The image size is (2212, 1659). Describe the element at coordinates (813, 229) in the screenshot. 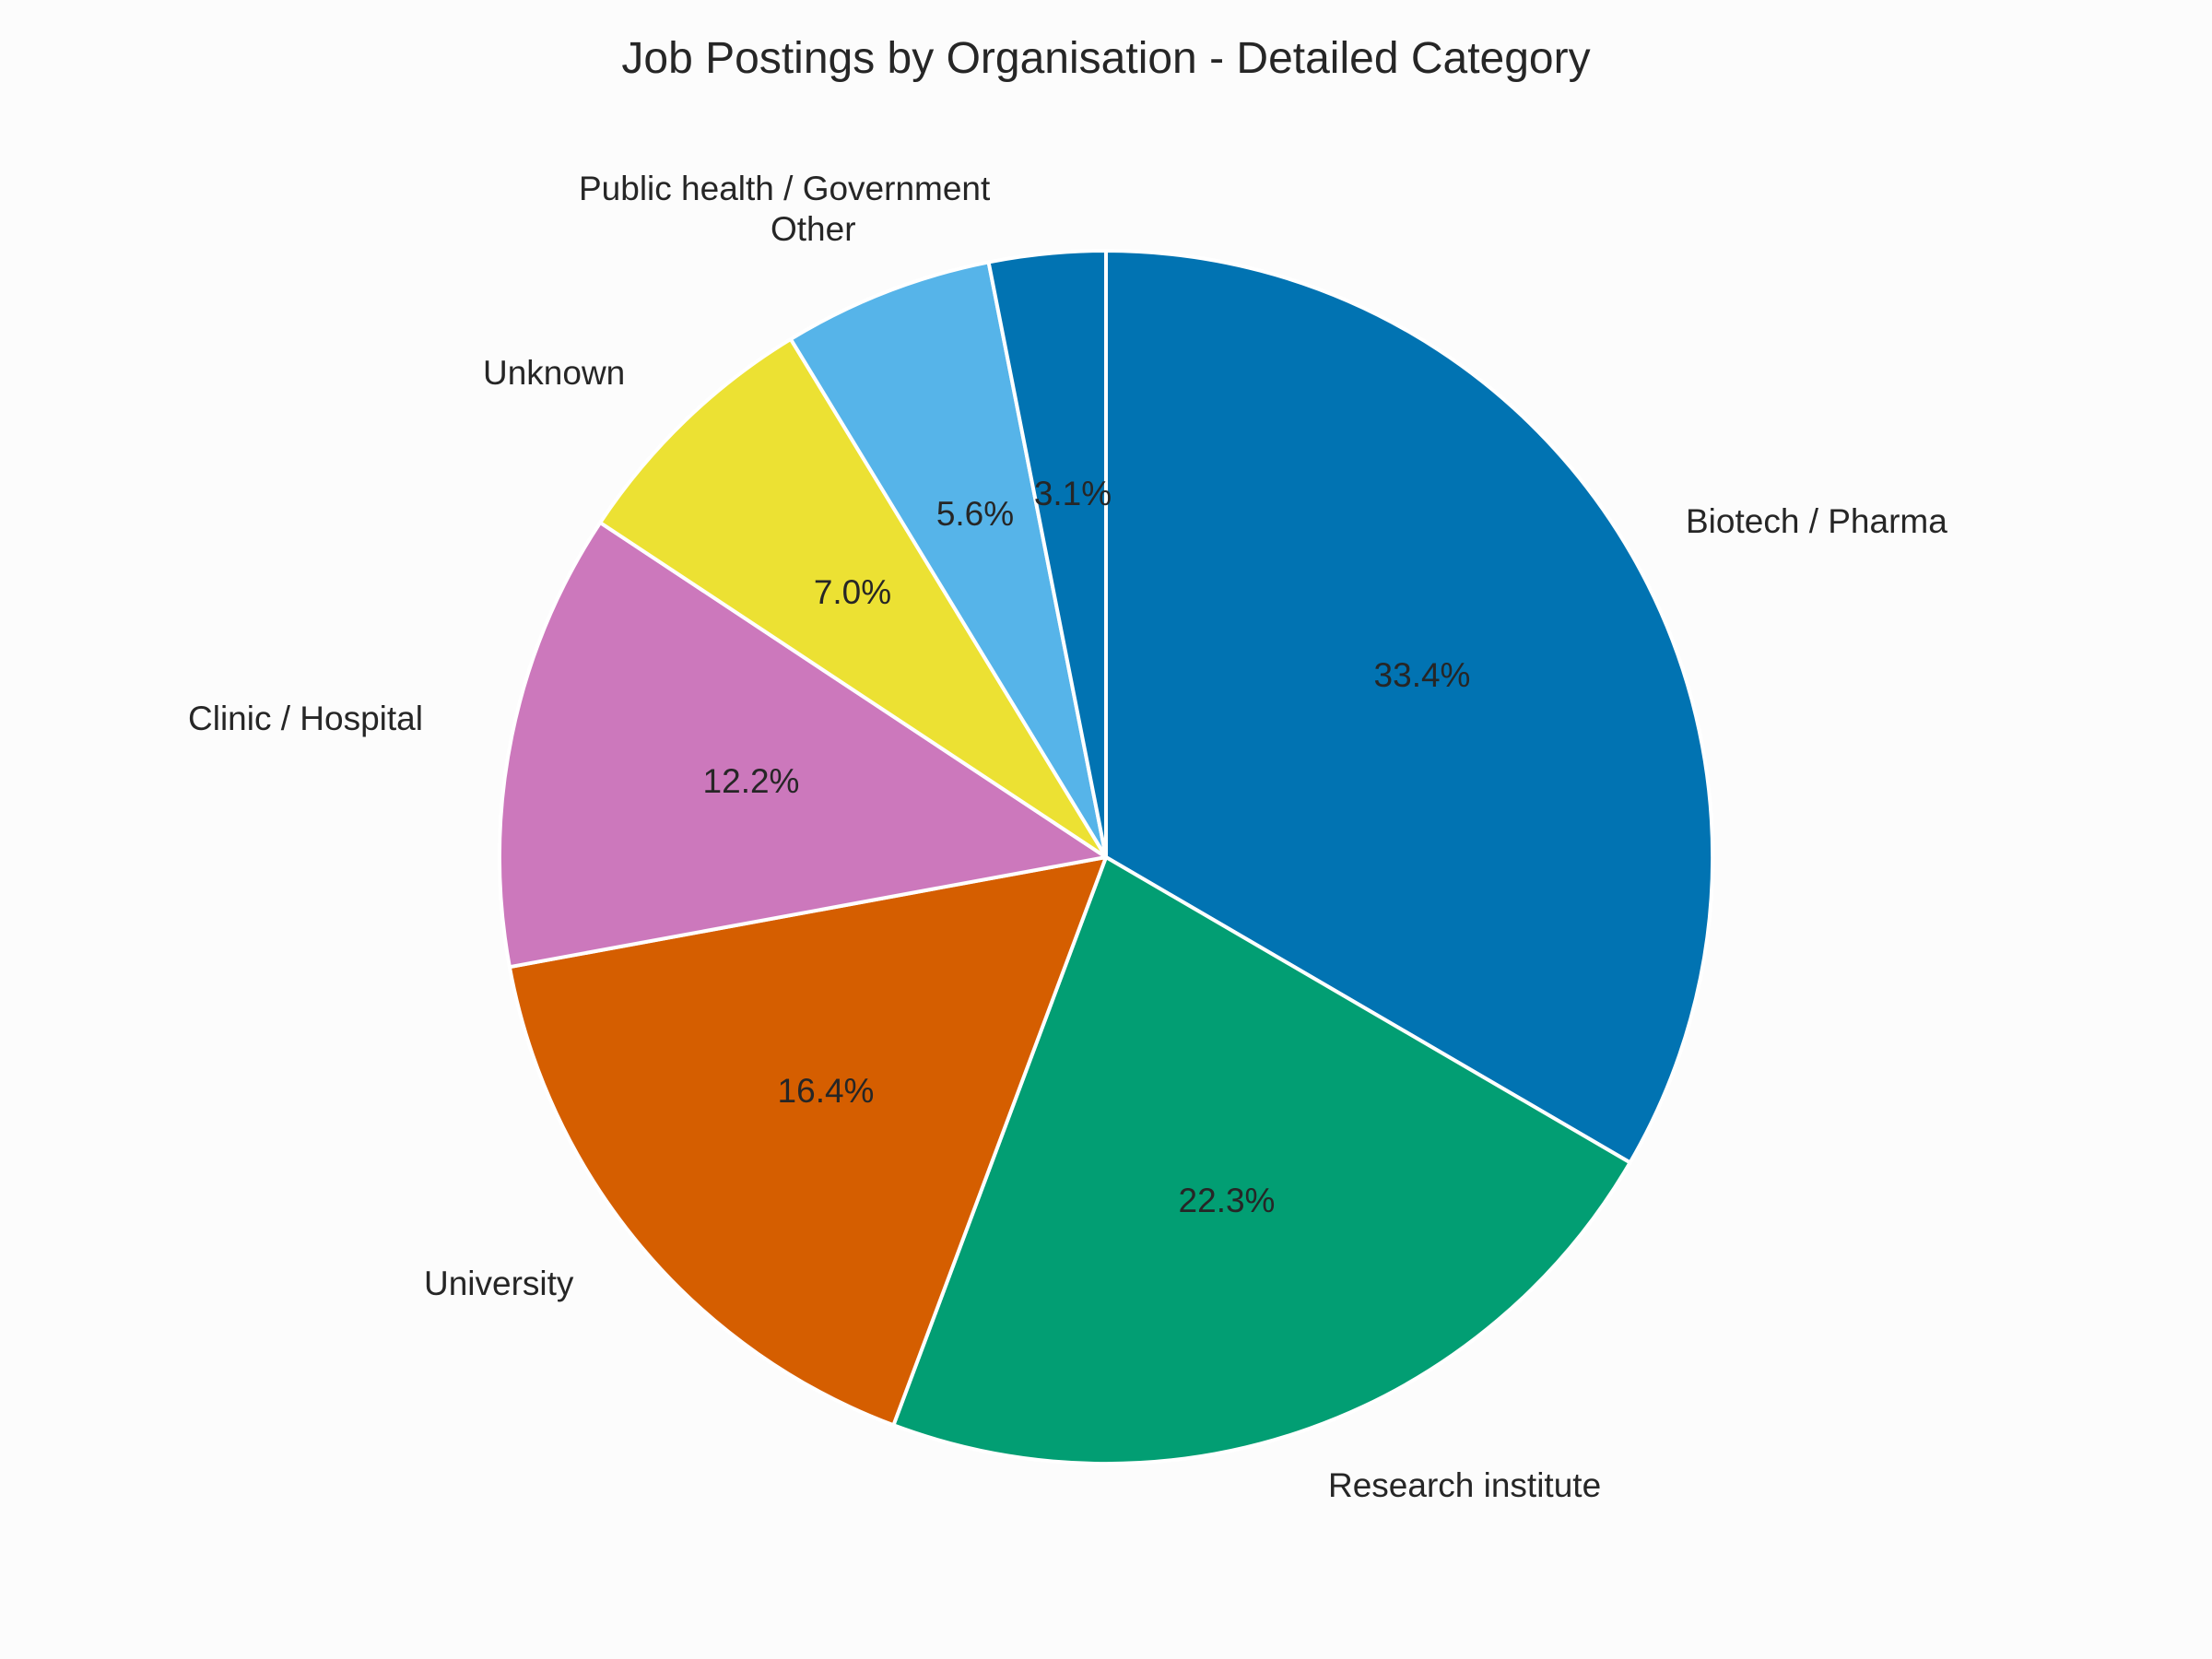

I see `label-other: Other` at that location.